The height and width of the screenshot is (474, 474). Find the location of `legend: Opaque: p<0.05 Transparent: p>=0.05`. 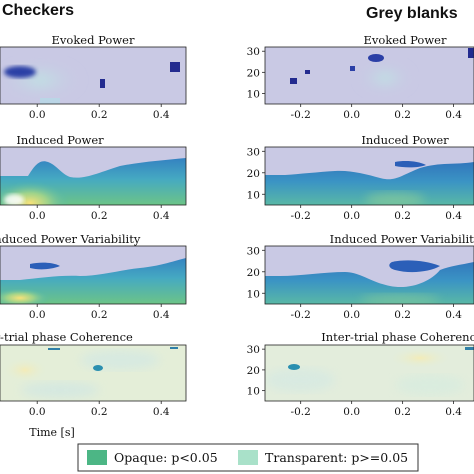

legend: Opaque: p<0.05 Transparent: p>=0.05 is located at coordinates (248, 457).